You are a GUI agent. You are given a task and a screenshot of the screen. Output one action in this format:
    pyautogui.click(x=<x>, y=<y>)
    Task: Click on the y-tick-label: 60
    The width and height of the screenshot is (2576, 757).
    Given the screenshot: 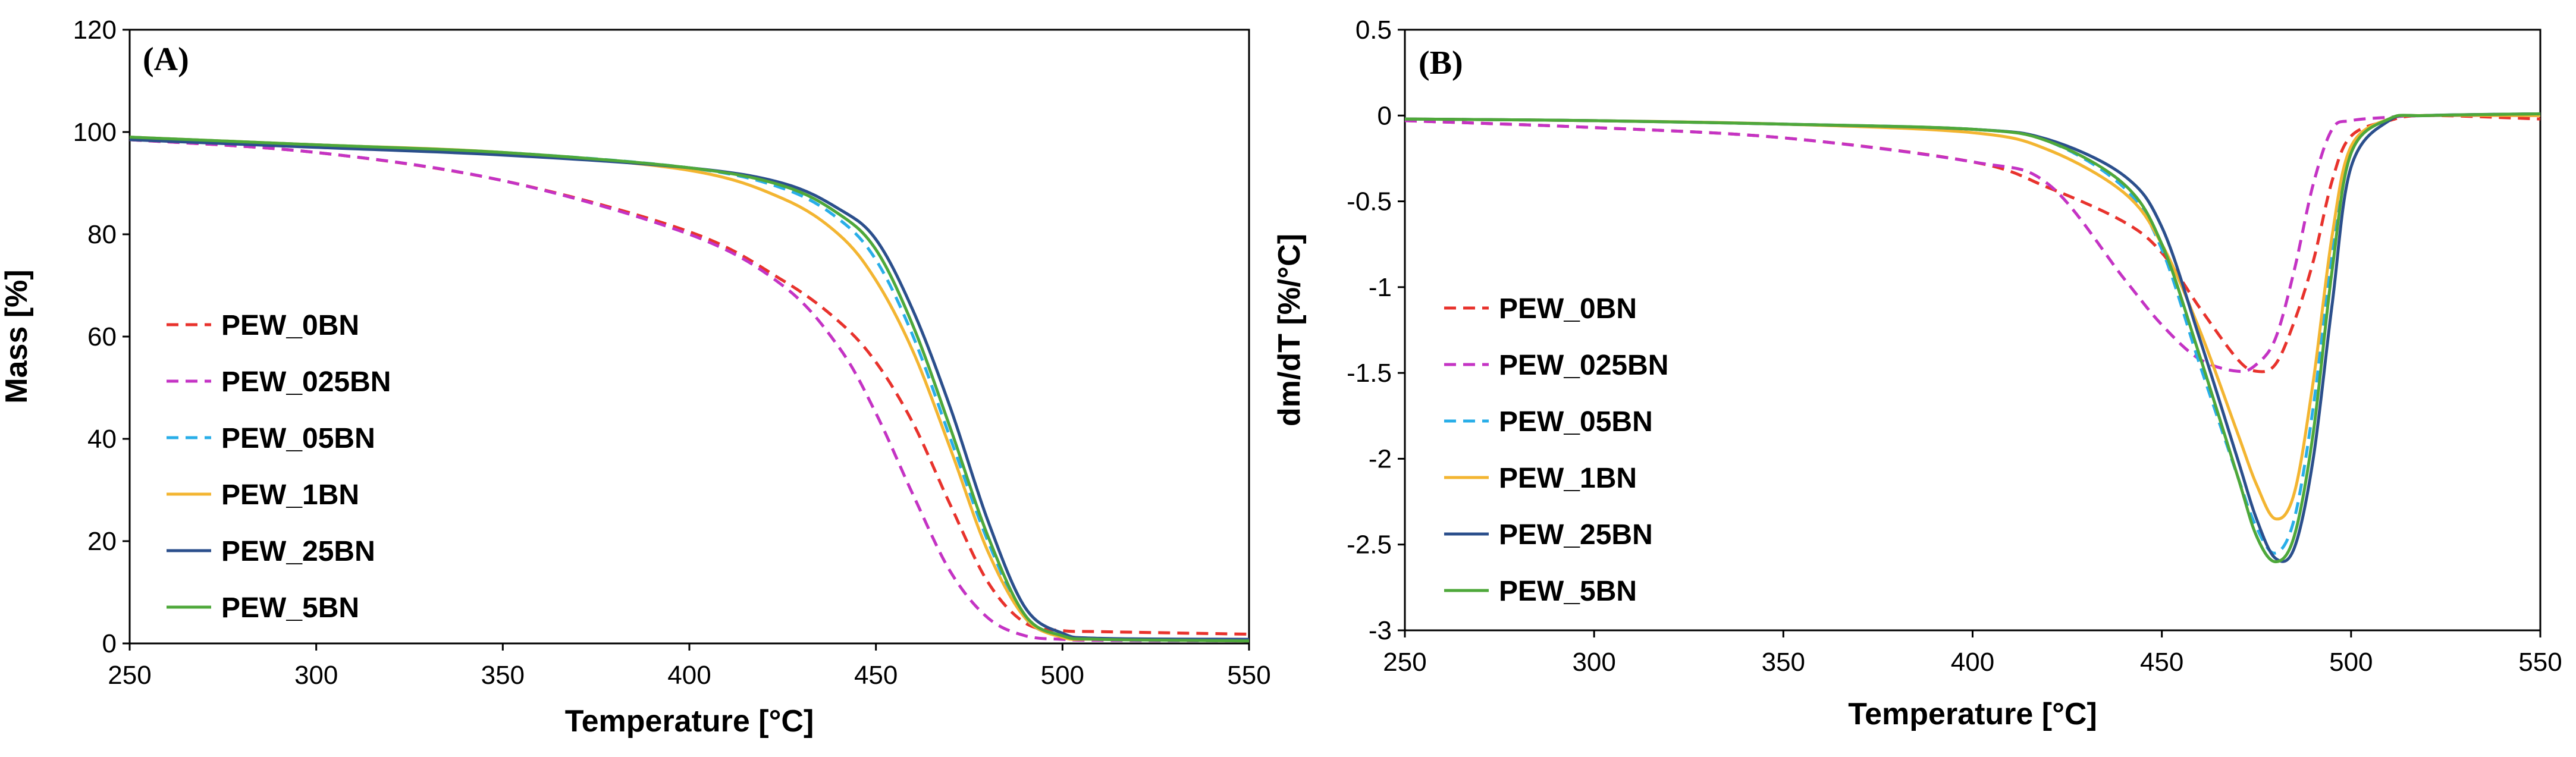 What is the action you would take?
    pyautogui.click(x=102, y=336)
    